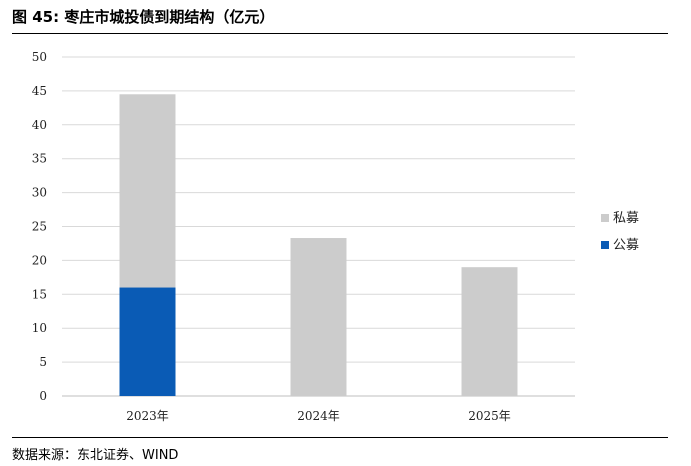  I want to click on y-tick-label: 5, so click(43, 362).